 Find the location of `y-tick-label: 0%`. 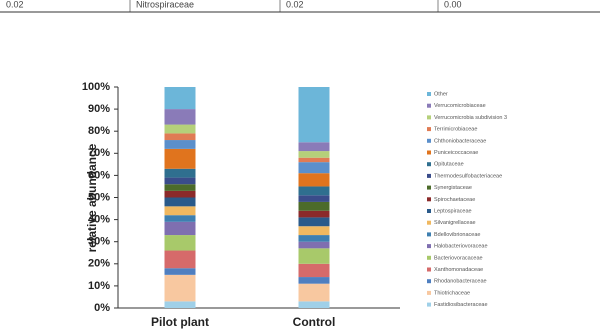

y-tick-label: 0% is located at coordinates (102, 308).